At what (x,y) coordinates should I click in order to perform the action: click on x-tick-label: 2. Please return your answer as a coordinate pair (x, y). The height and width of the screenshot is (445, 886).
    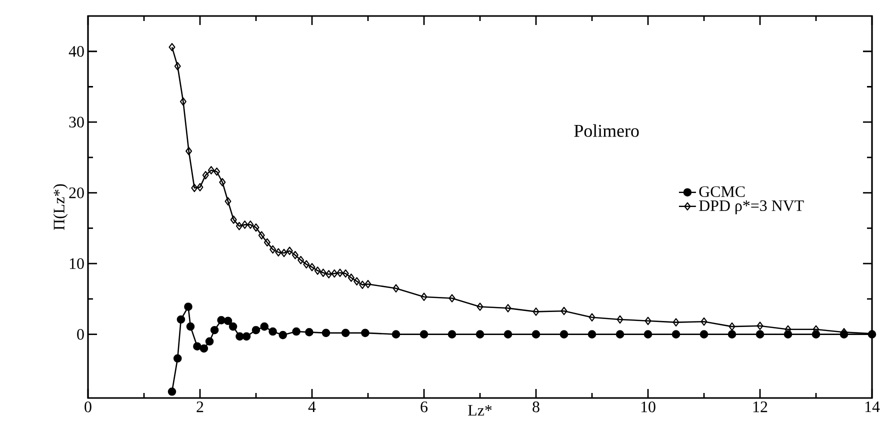
    Looking at the image, I should click on (200, 407).